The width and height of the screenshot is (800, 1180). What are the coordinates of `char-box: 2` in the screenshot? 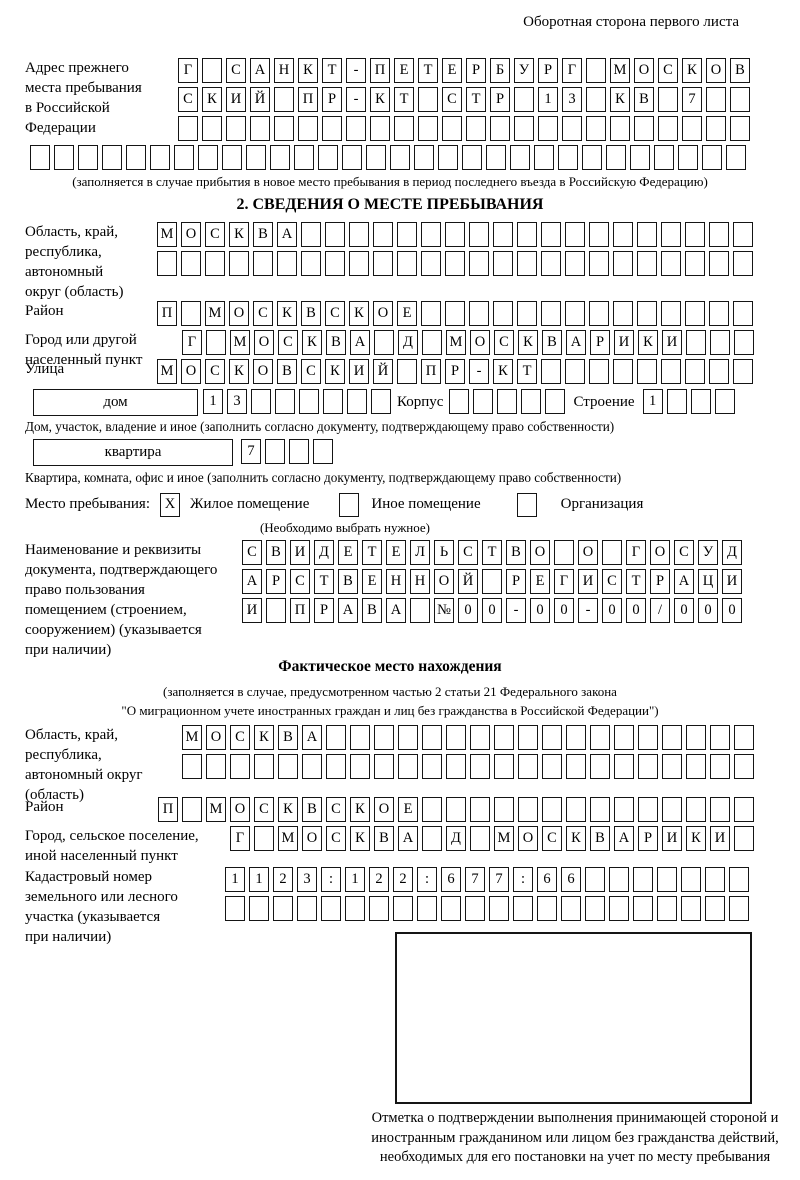 It's located at (379, 879).